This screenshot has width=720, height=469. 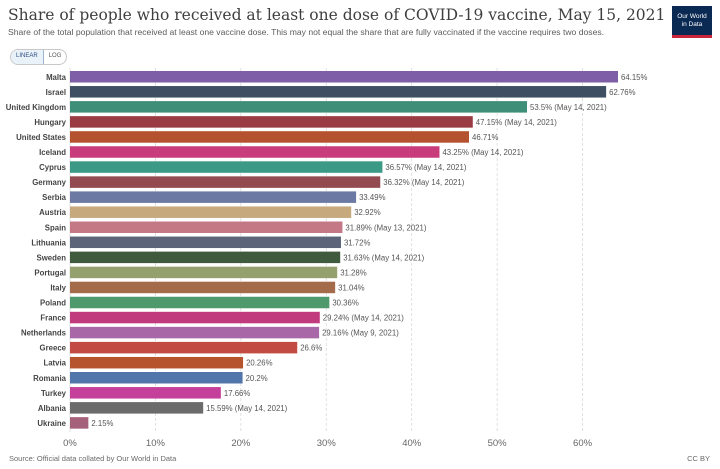 What do you see at coordinates (692, 16) in the screenshot?
I see `logo-line1: Our World` at bounding box center [692, 16].